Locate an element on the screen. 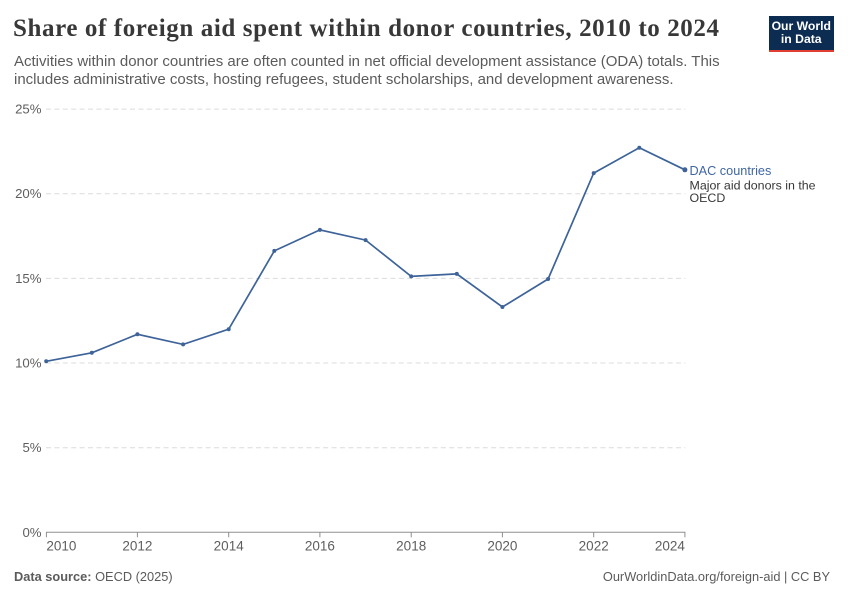 The width and height of the screenshot is (850, 600). svg-text: Major aid donors in the is located at coordinates (753, 186).